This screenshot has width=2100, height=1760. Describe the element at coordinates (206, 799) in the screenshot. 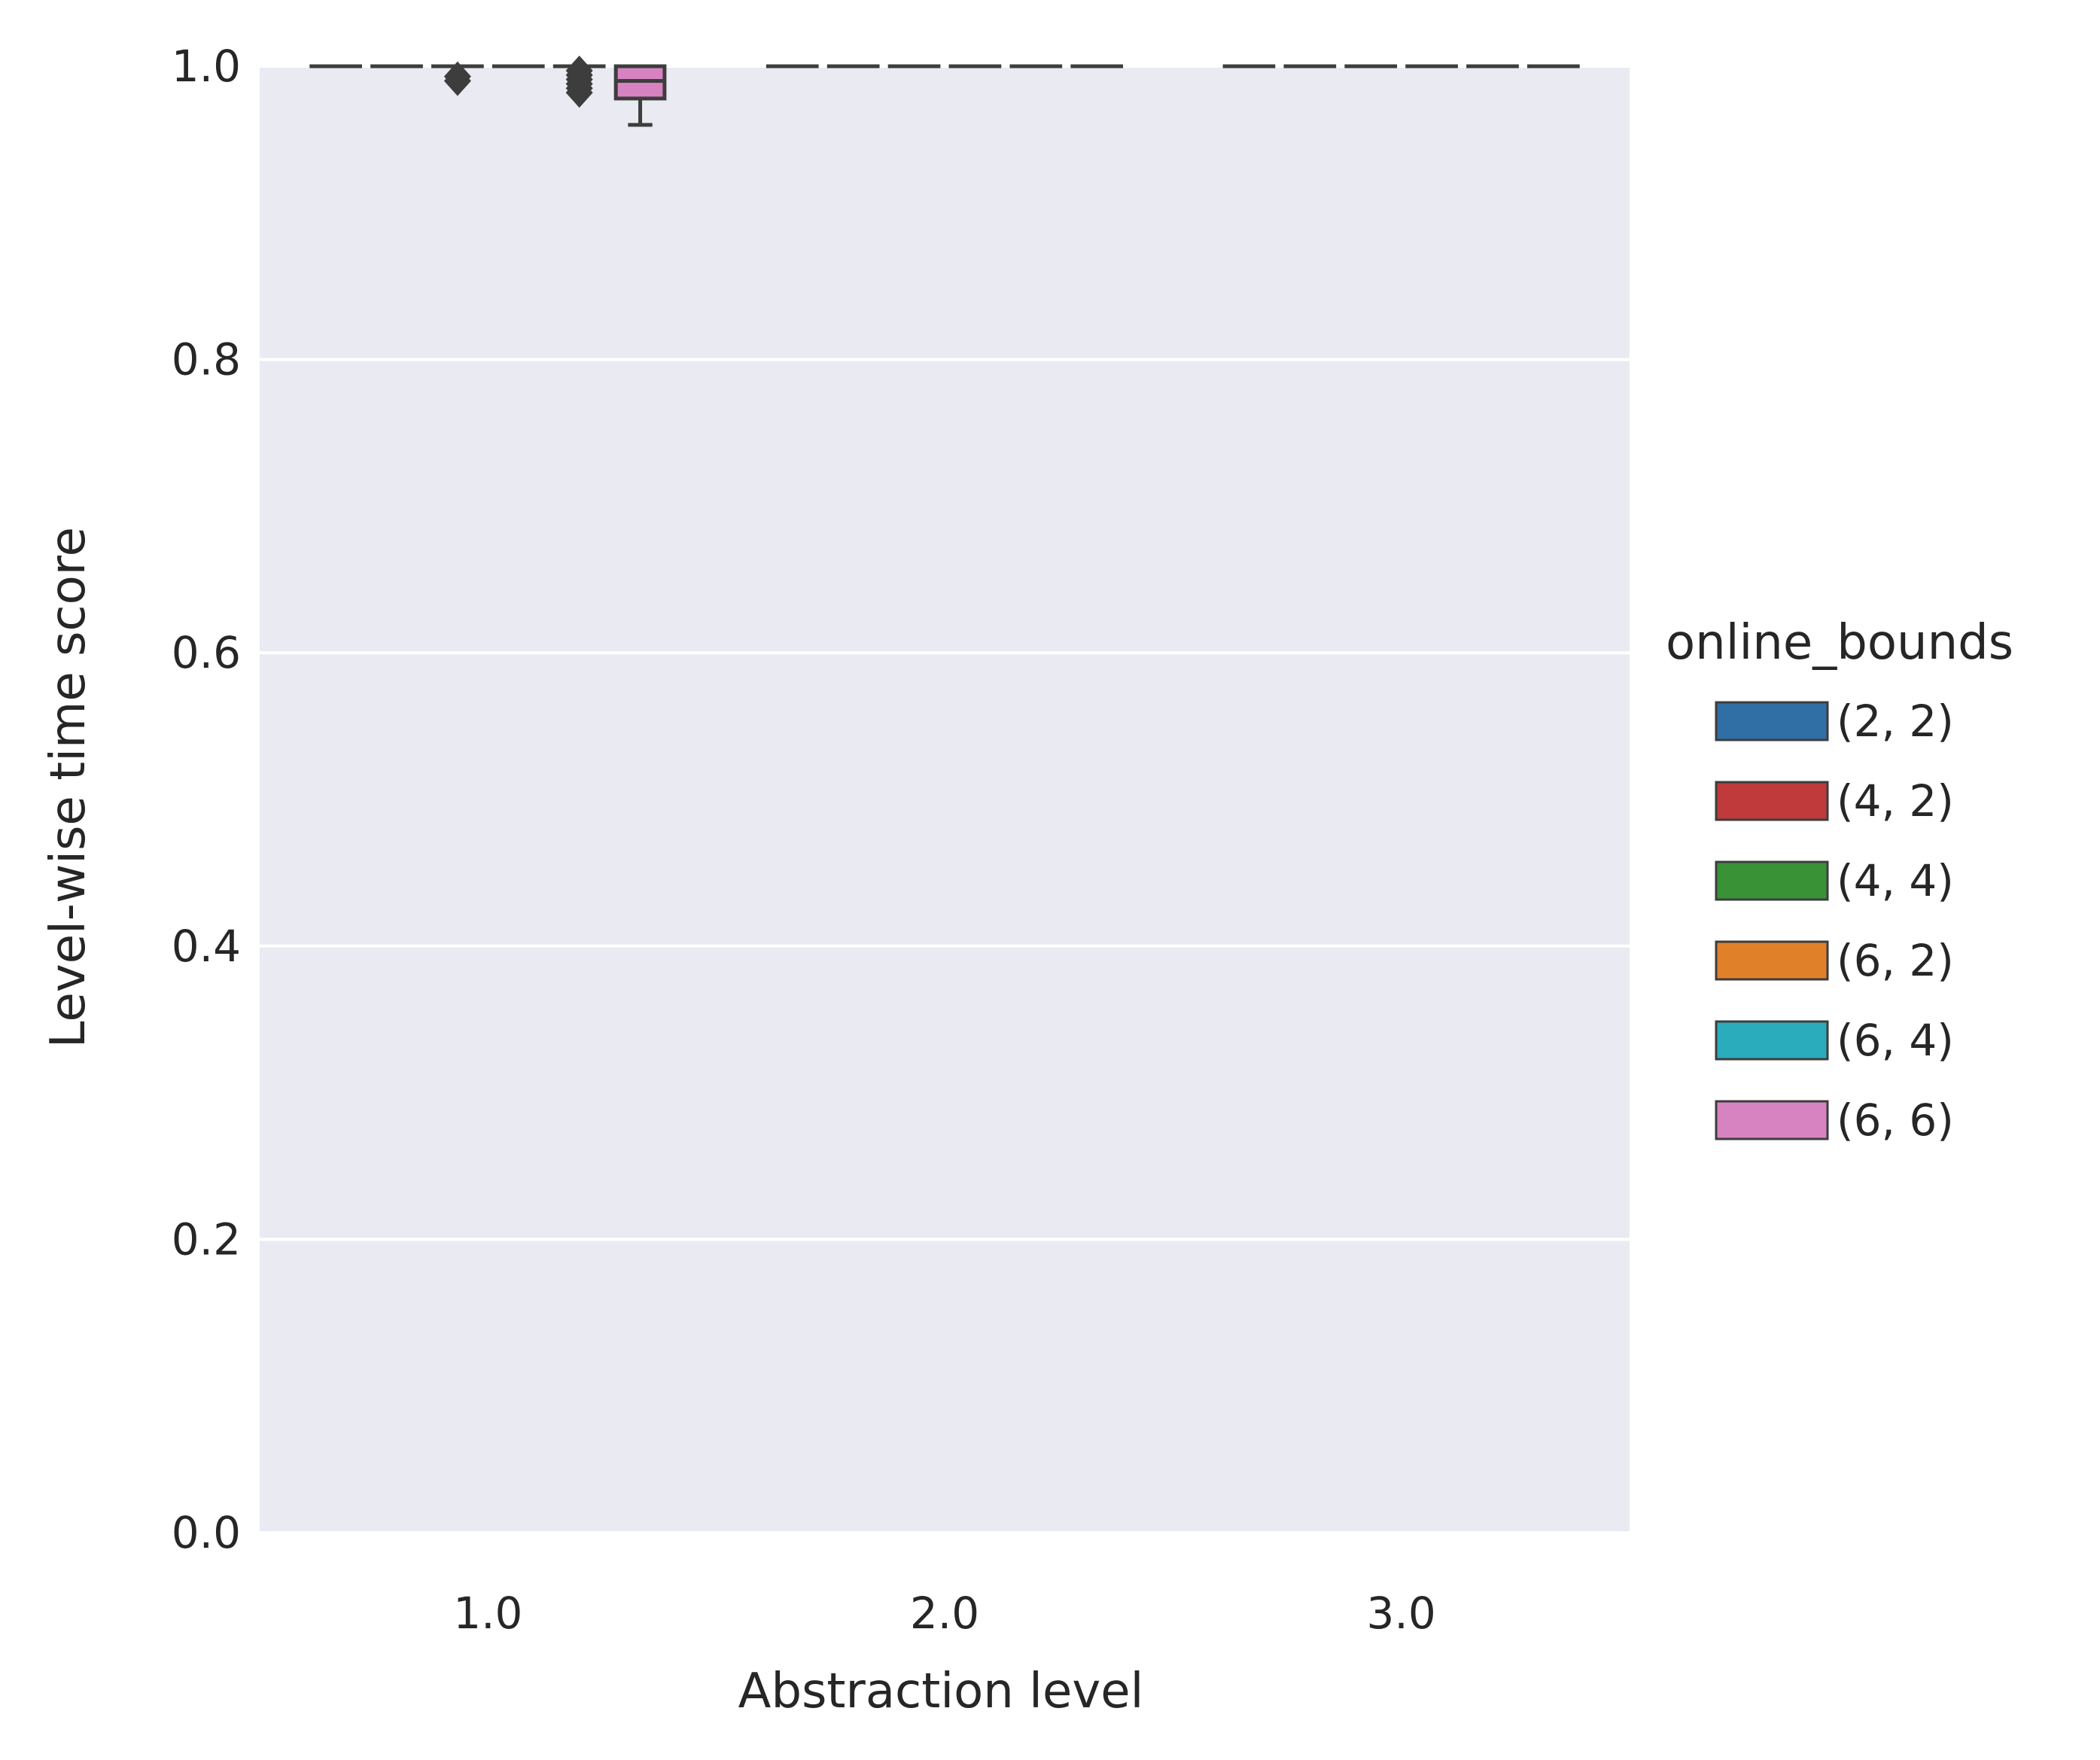

I see `y-axis-ticks: 0.0 0.2 0.4 0.6 0.8 1.0` at that location.